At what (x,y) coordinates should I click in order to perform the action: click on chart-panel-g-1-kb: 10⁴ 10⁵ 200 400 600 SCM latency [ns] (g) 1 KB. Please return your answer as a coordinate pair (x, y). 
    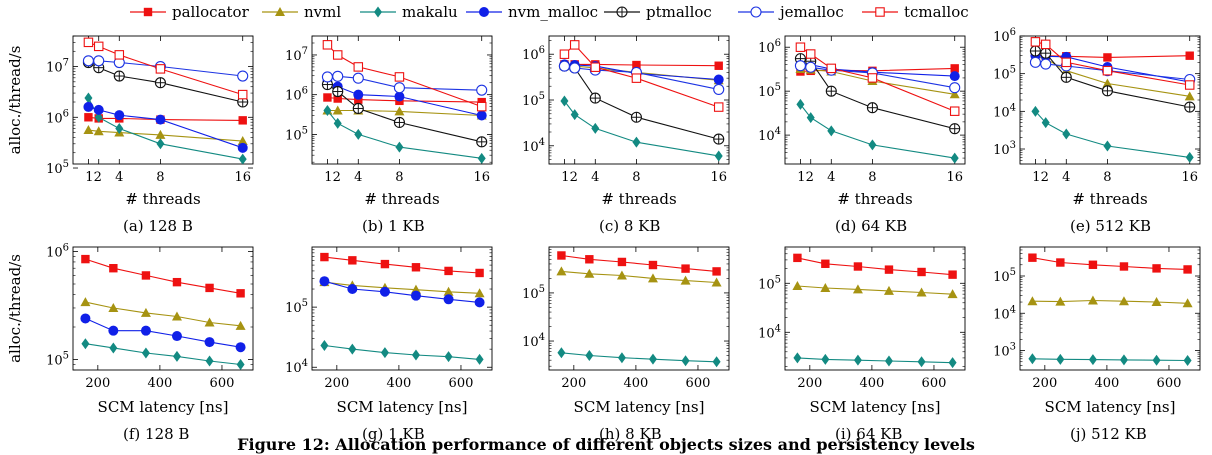
    Looking at the image, I should click on (389, 344).